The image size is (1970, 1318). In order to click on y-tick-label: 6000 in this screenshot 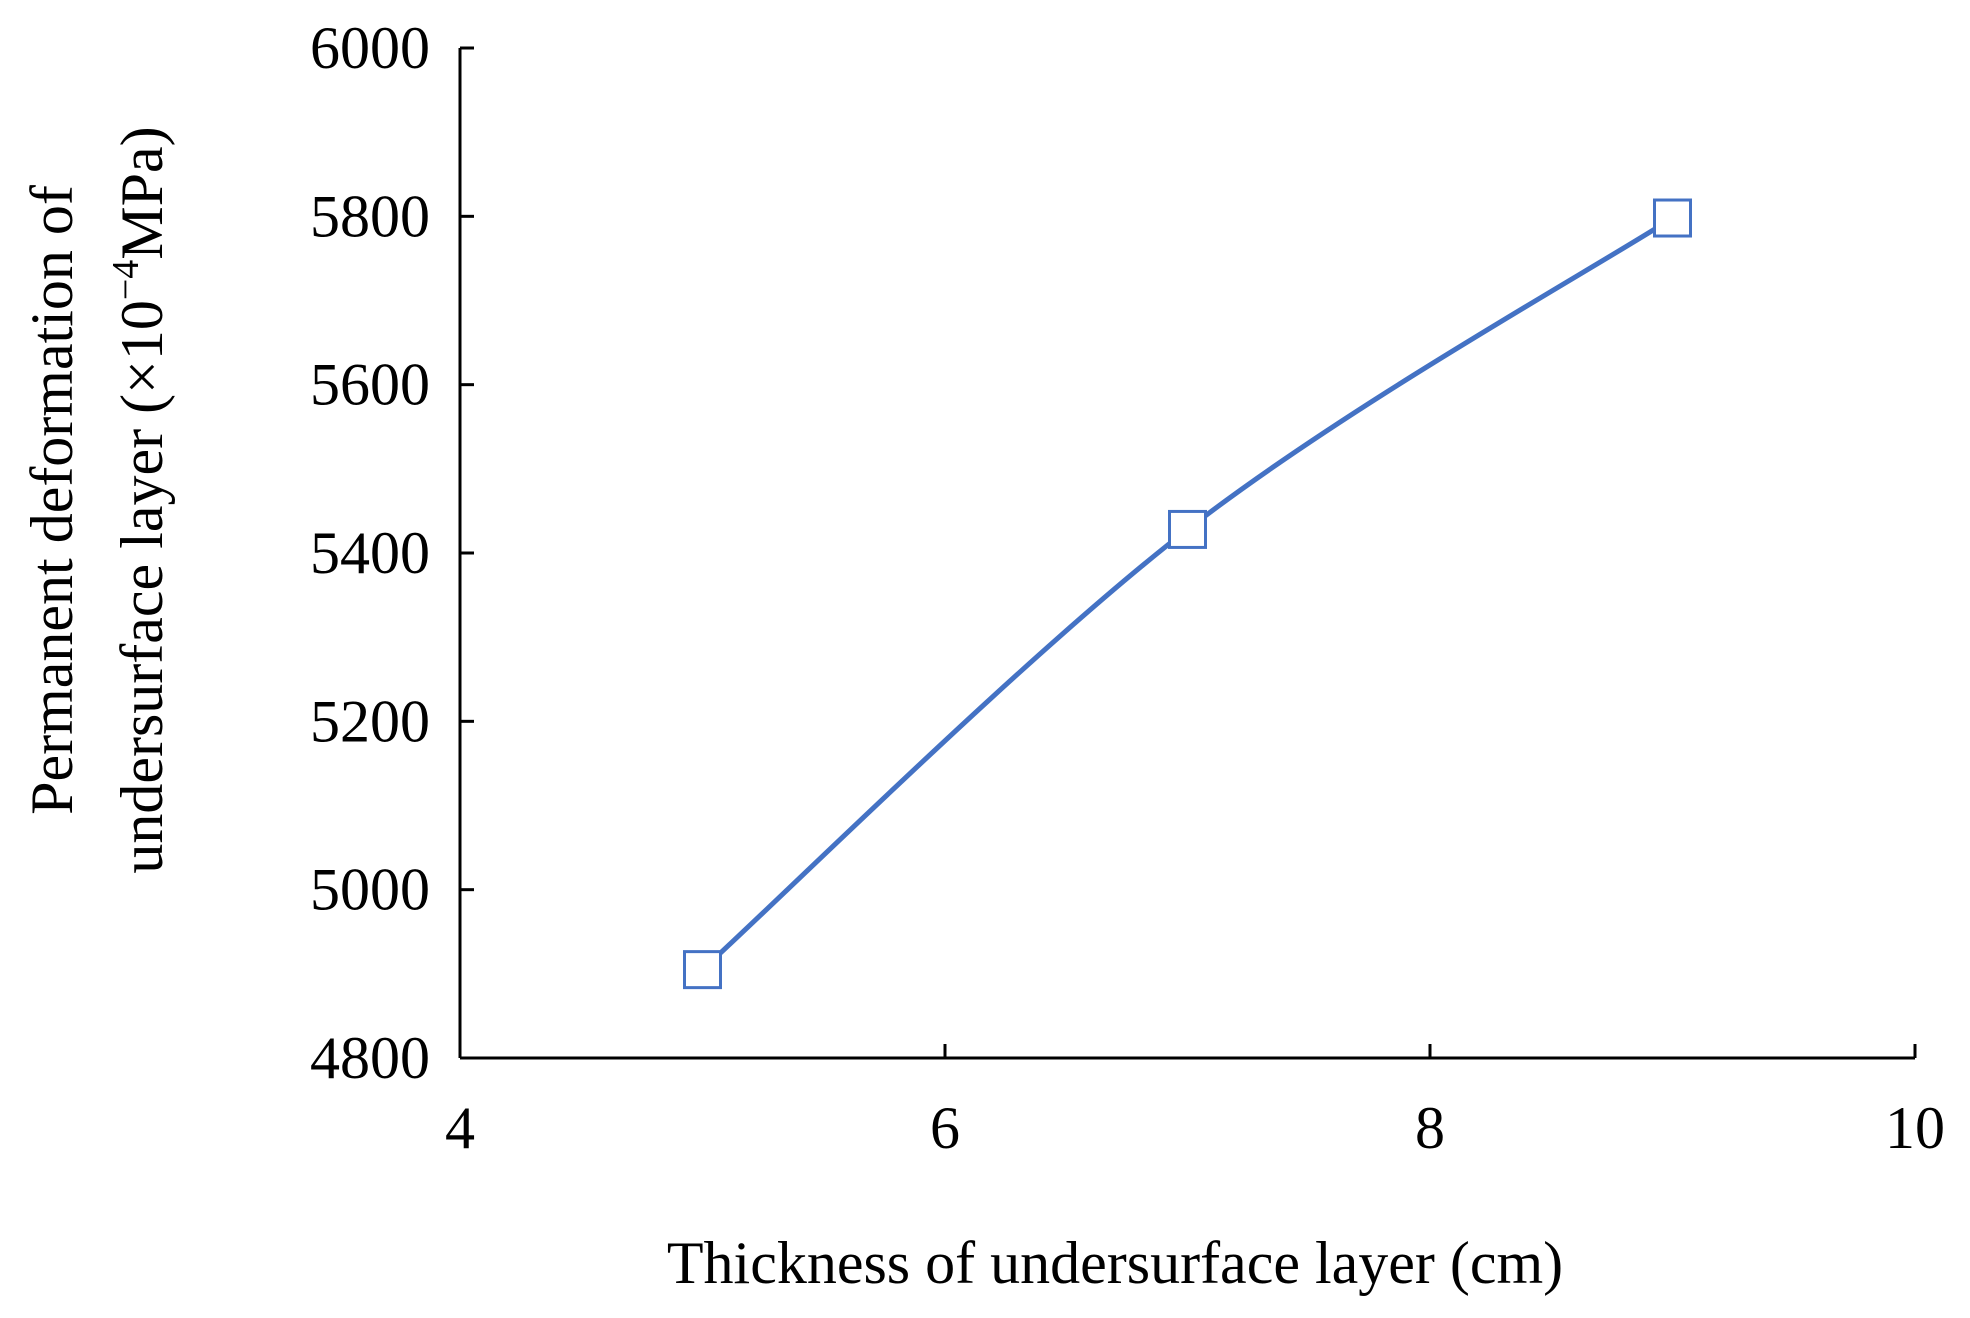, I will do `click(370, 48)`.